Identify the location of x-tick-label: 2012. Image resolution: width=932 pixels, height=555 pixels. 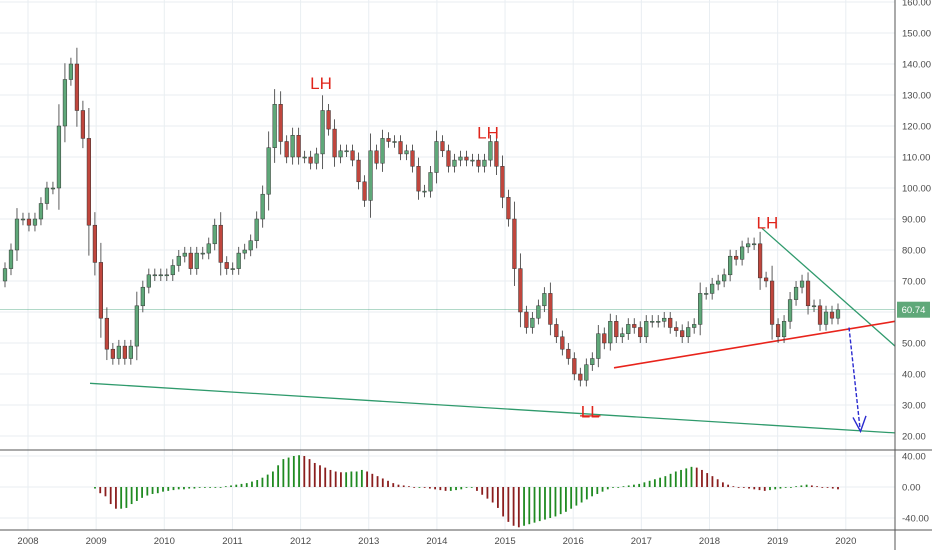
(300, 541).